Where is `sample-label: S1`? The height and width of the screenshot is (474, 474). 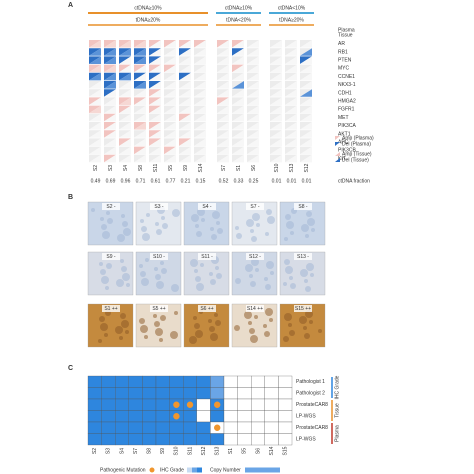 sample-label: S1 is located at coordinates (239, 168).